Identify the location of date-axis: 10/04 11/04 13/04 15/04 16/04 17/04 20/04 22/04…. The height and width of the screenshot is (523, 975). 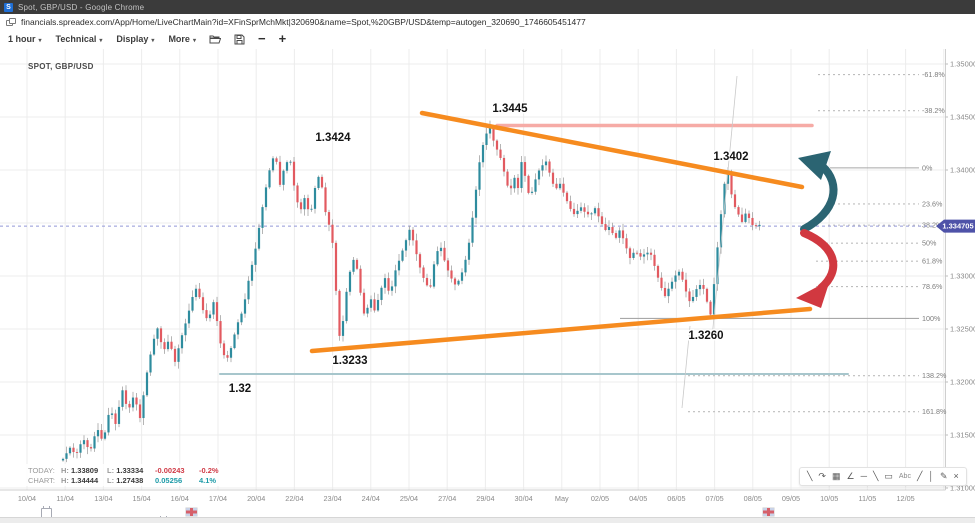
(466, 498).